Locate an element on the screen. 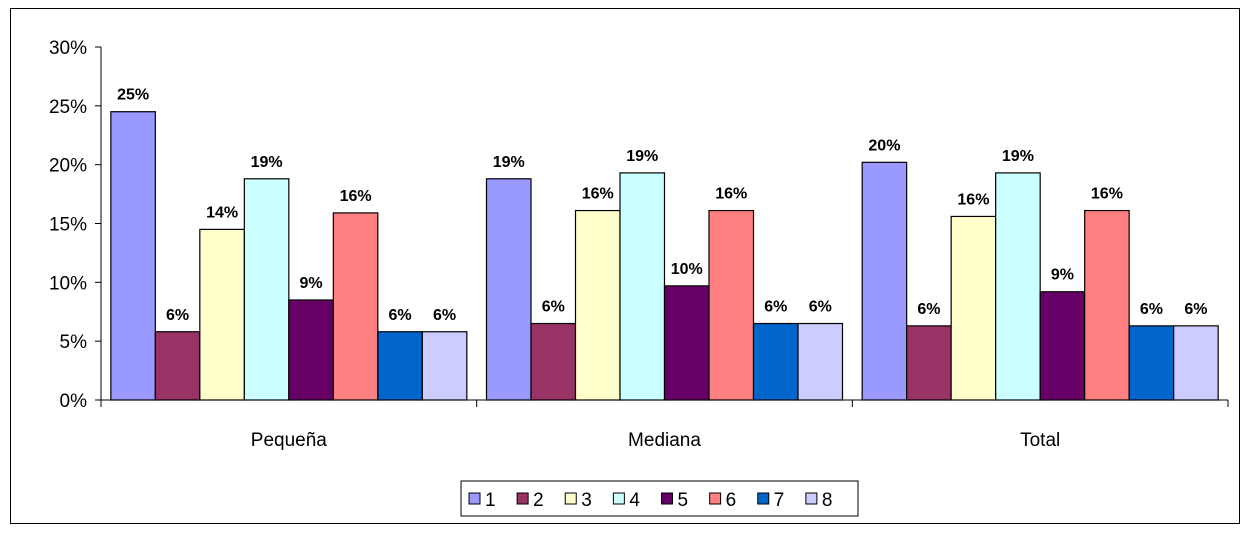 This screenshot has height=534, width=1251. legend: 1 2 3 4 5 6 7 8 is located at coordinates (659, 498).